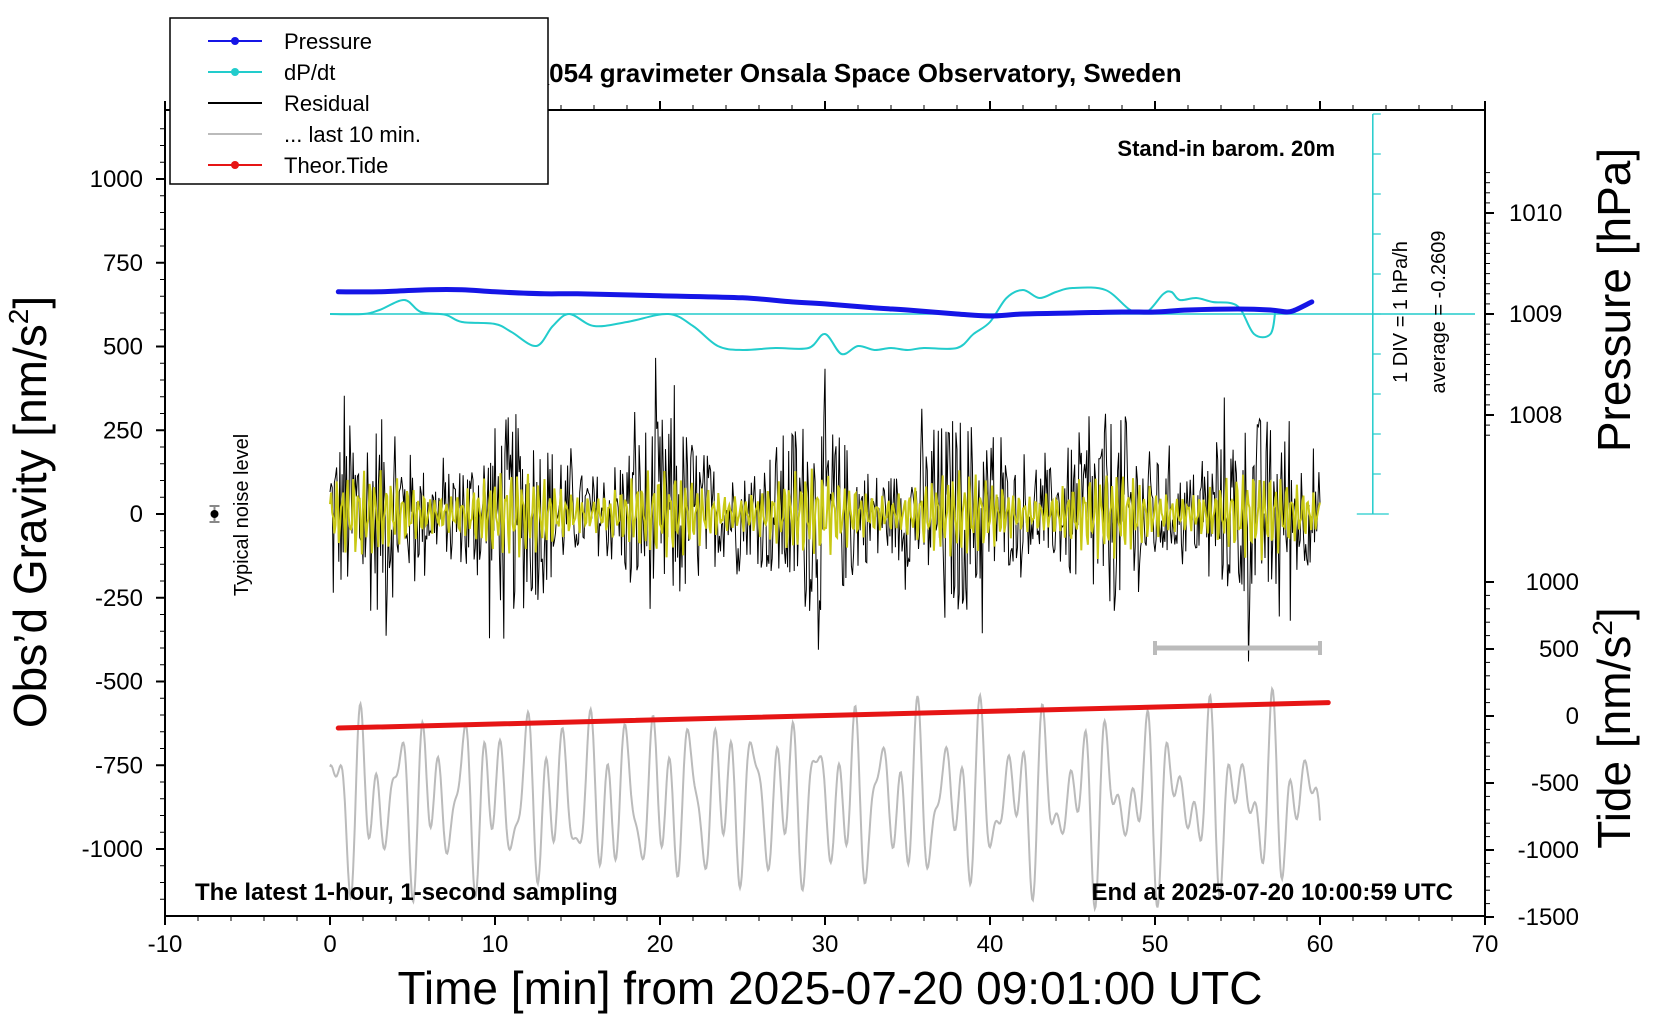  Describe the element at coordinates (119, 765) in the screenshot. I see `y-tick-label: -750` at that location.